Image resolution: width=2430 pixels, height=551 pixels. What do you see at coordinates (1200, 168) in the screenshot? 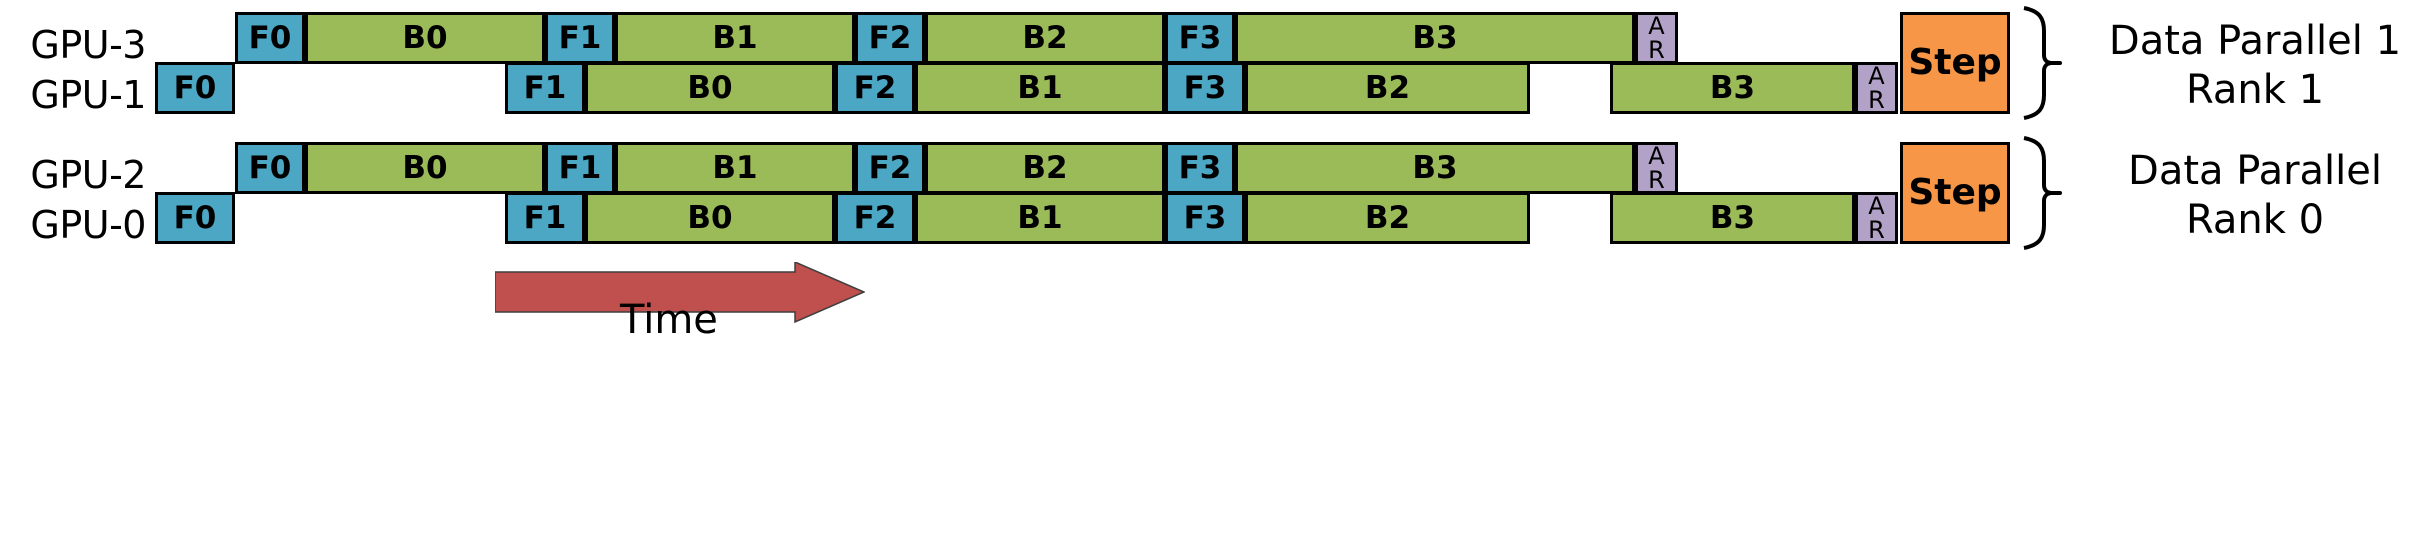
I see `timeline-block-gpu-2-f3: F3` at bounding box center [1200, 168].